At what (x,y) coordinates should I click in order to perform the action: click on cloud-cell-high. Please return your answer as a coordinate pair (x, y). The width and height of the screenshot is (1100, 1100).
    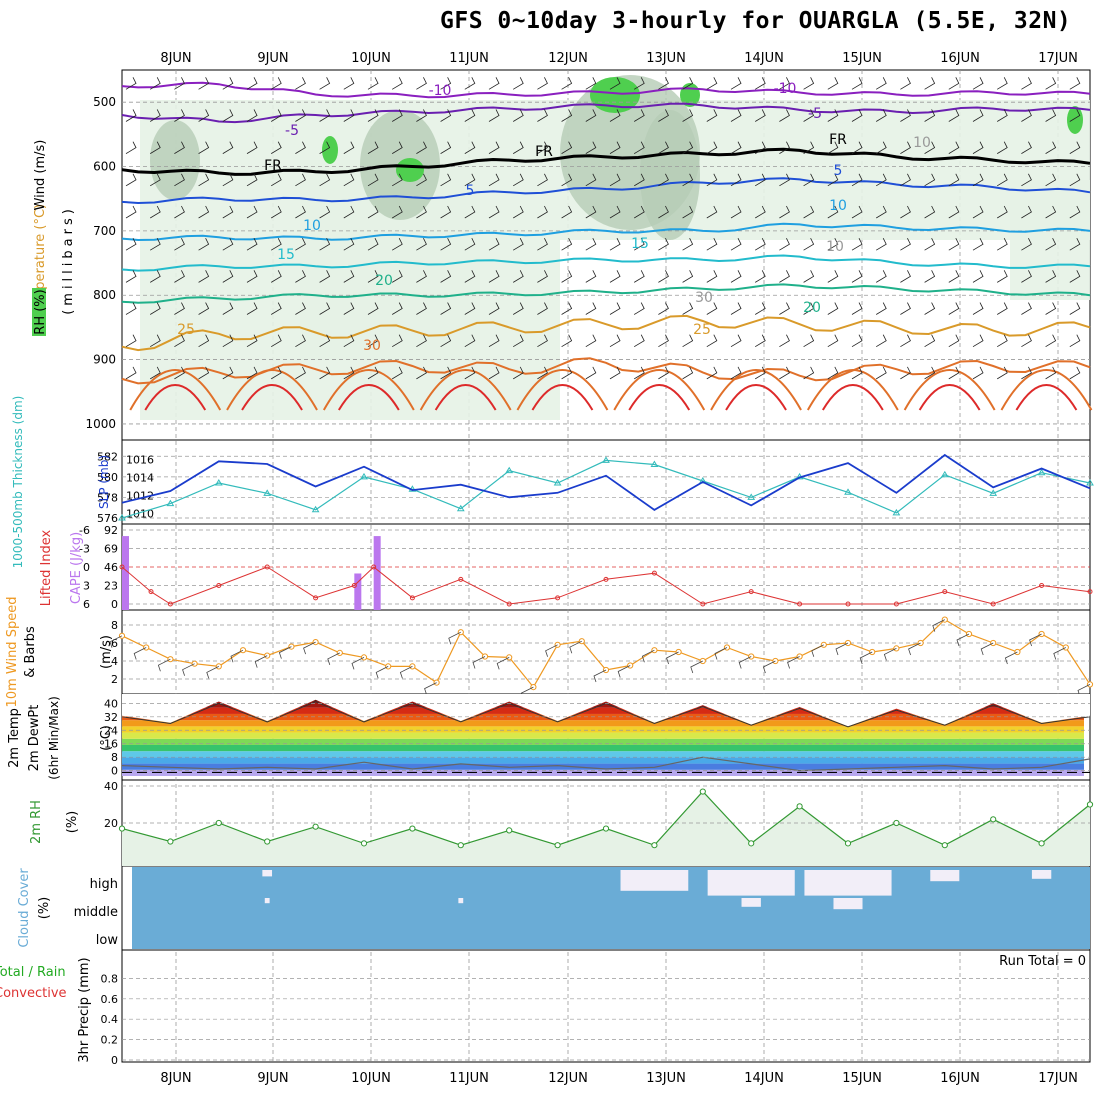
    Looking at the image, I should click on (267, 873).